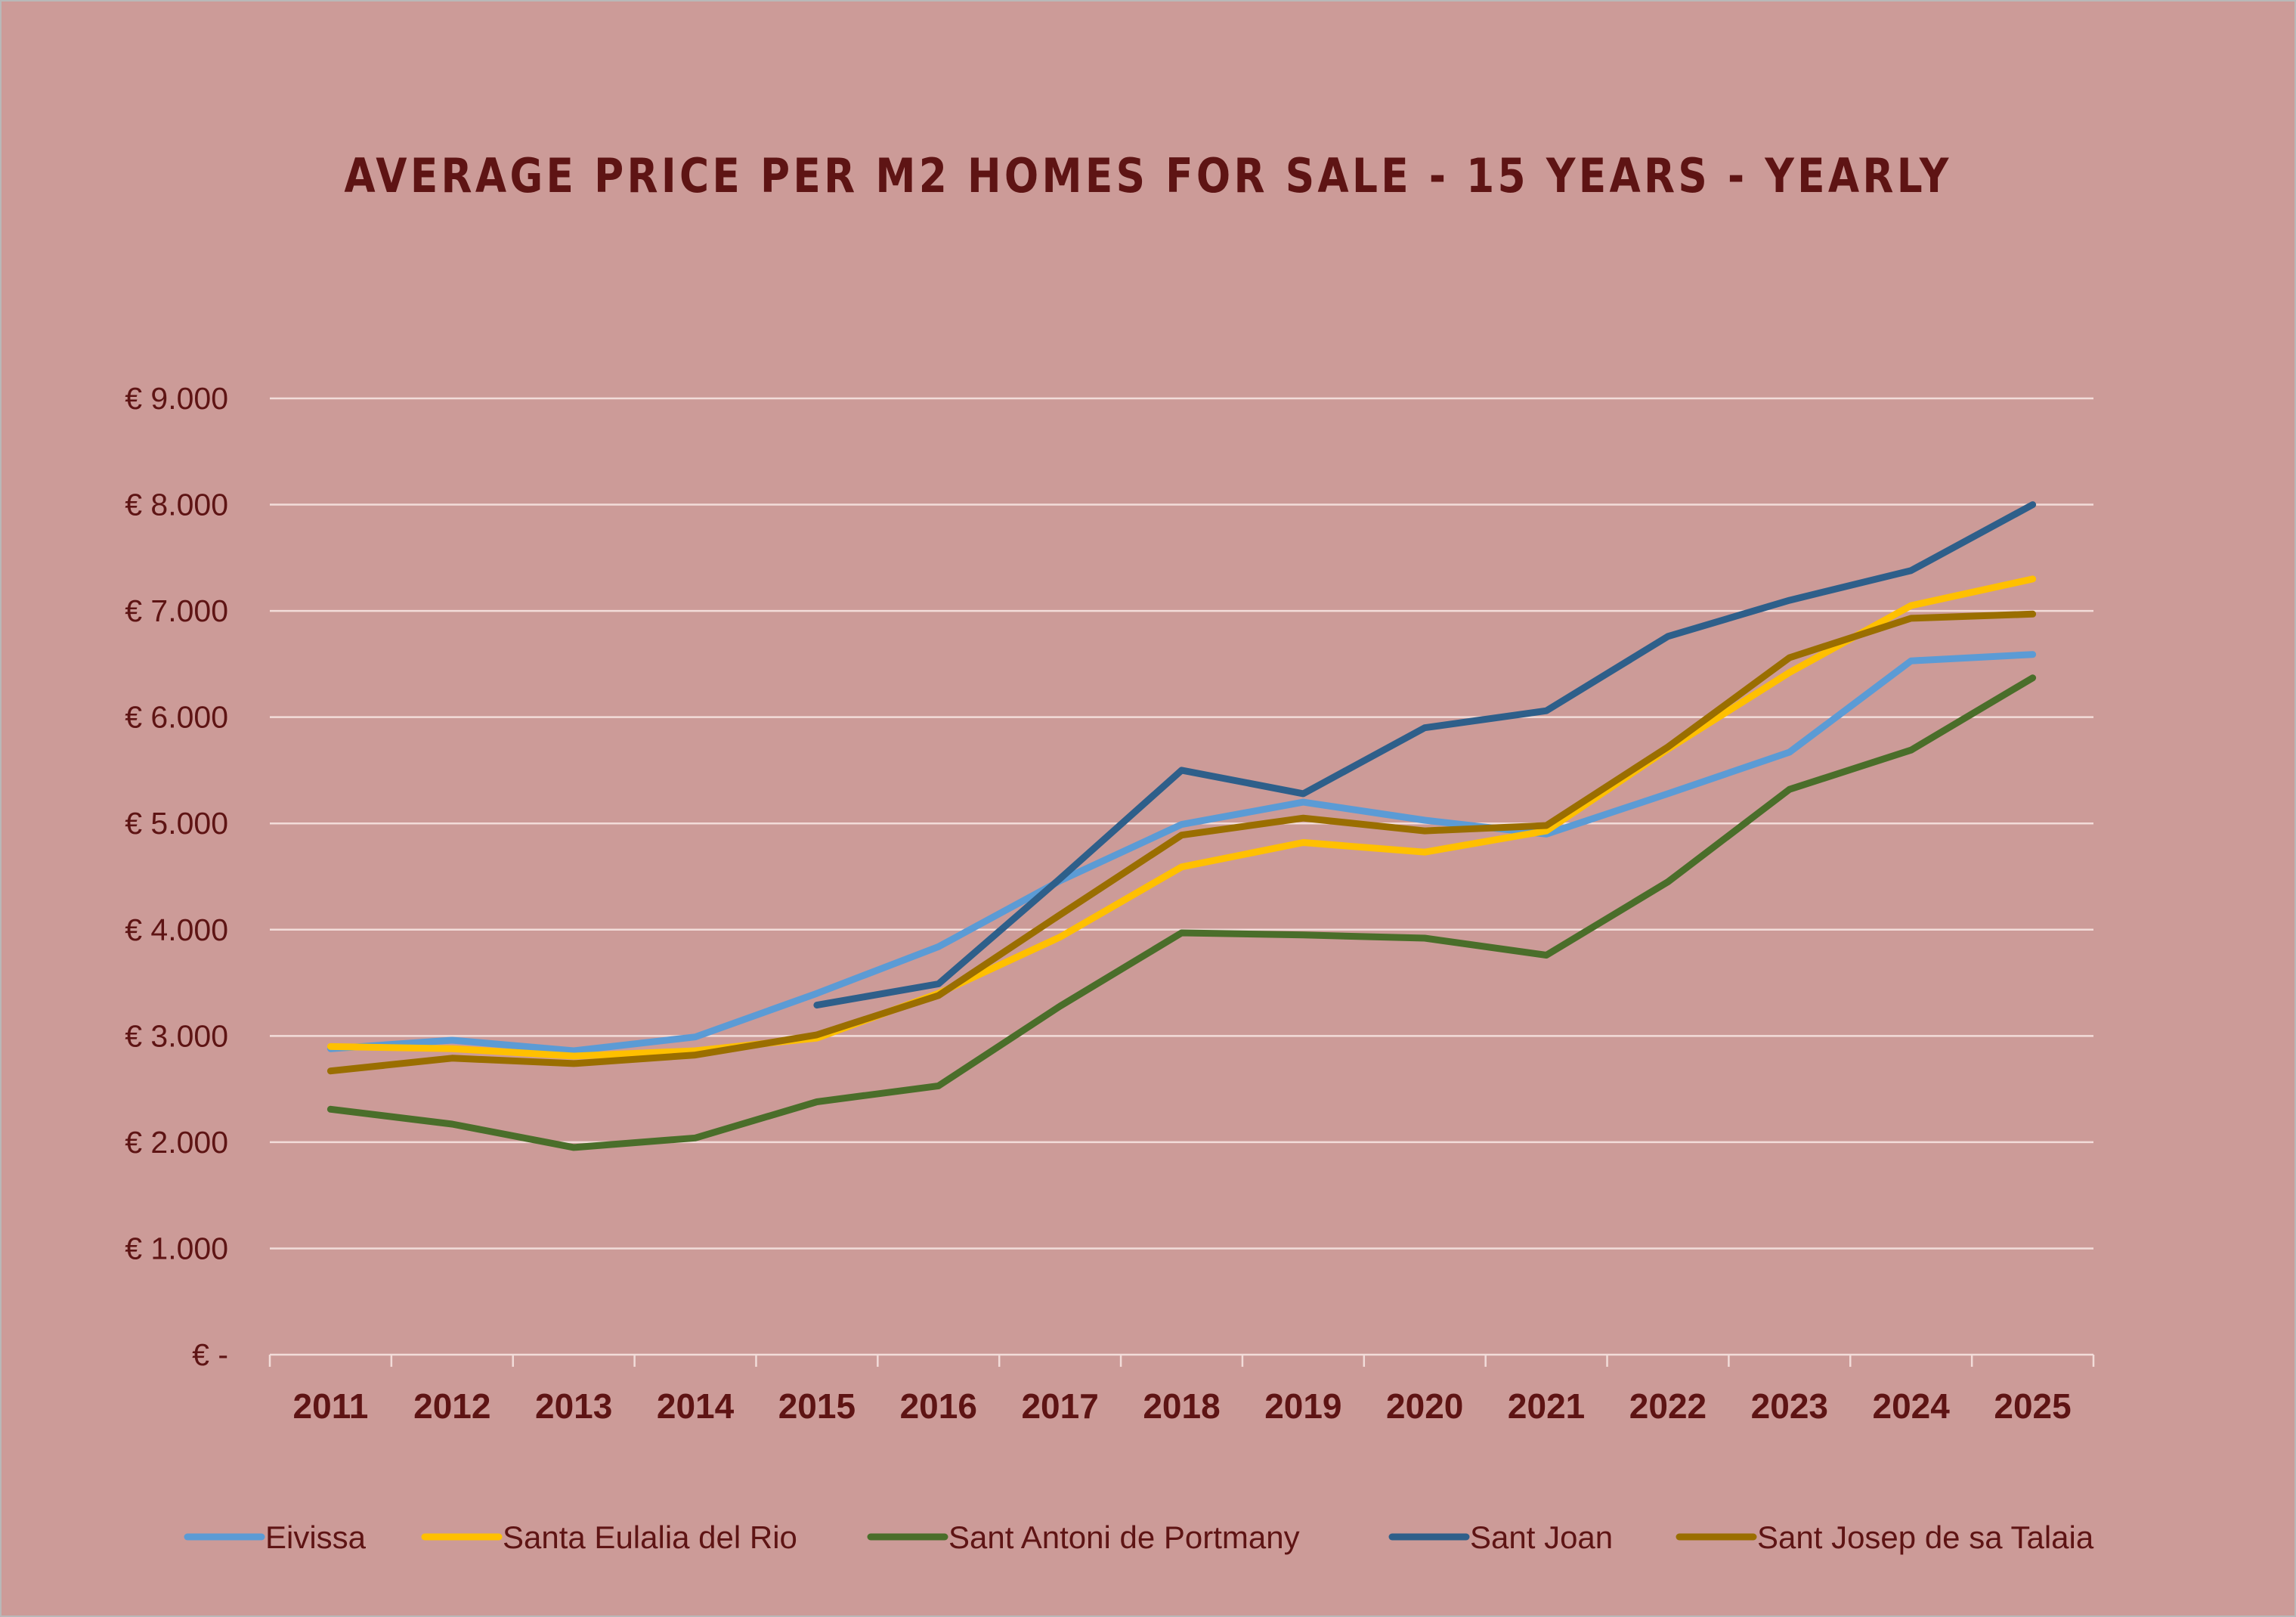 The image size is (2296, 1617). I want to click on legend-label: Sant Antoni de Portmany, so click(1124, 1537).